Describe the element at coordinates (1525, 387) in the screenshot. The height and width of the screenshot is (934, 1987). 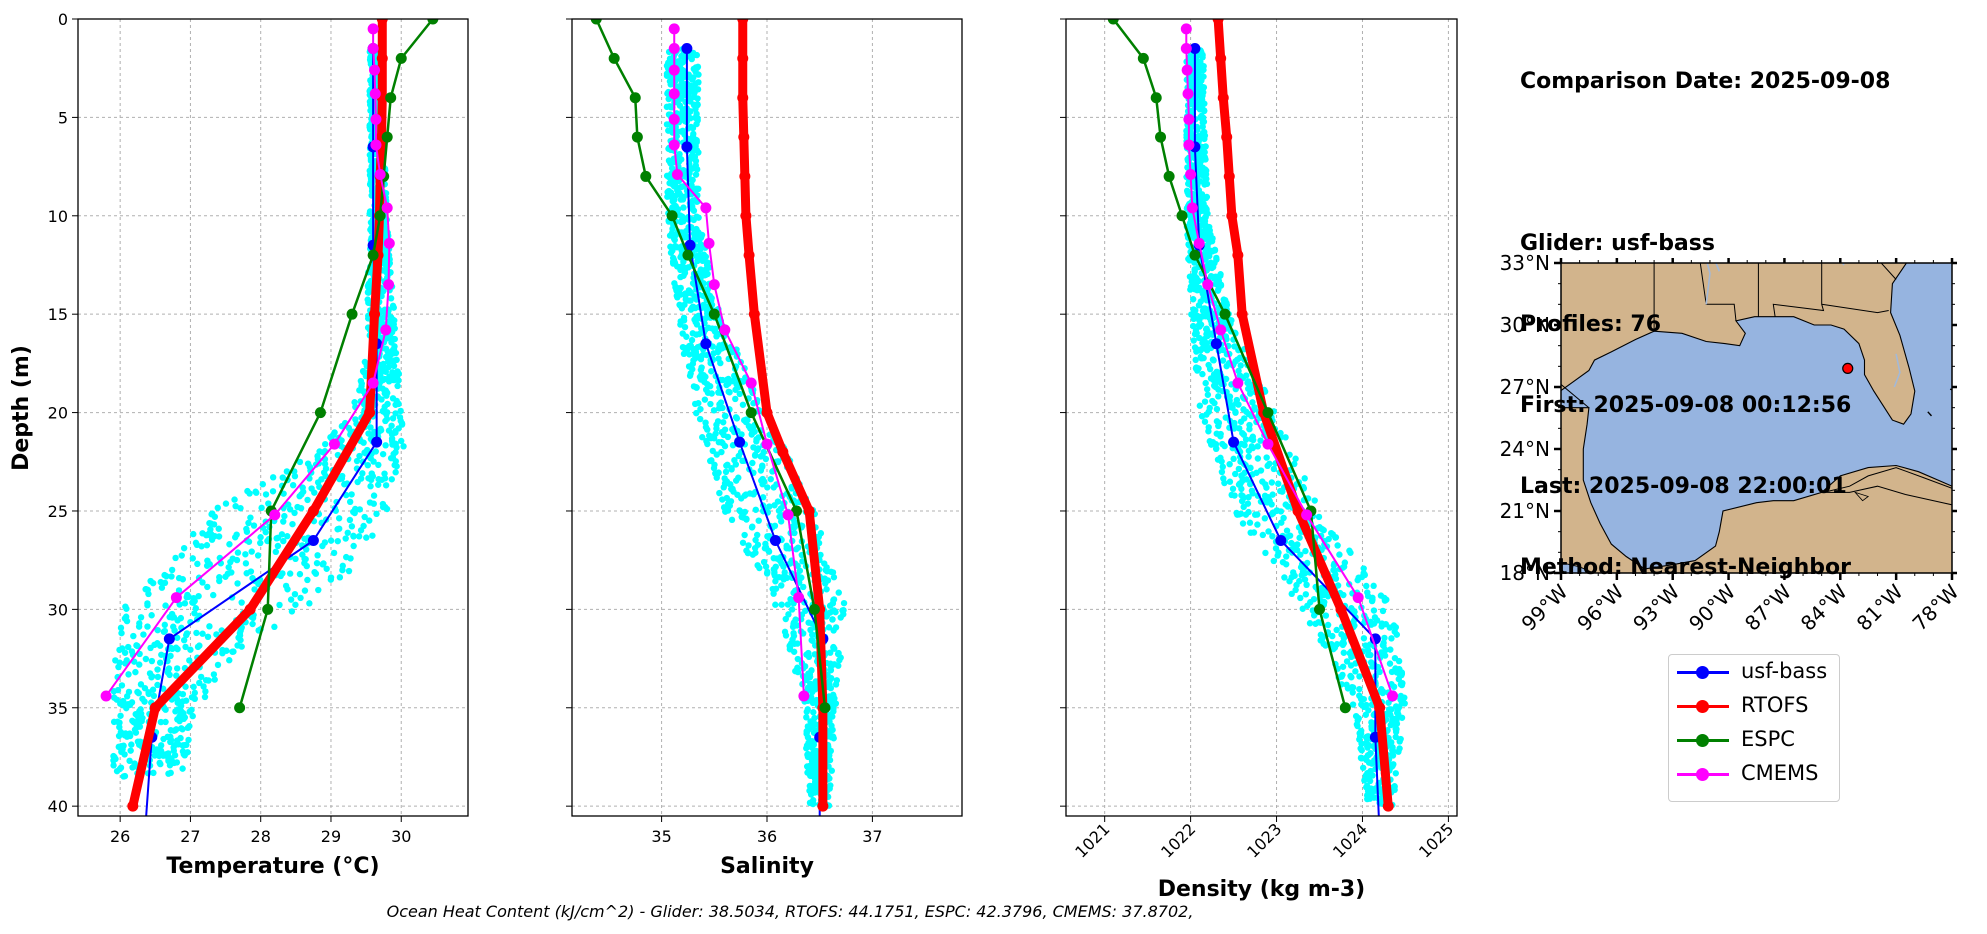
I see `map-lat-label: 27°N` at that location.